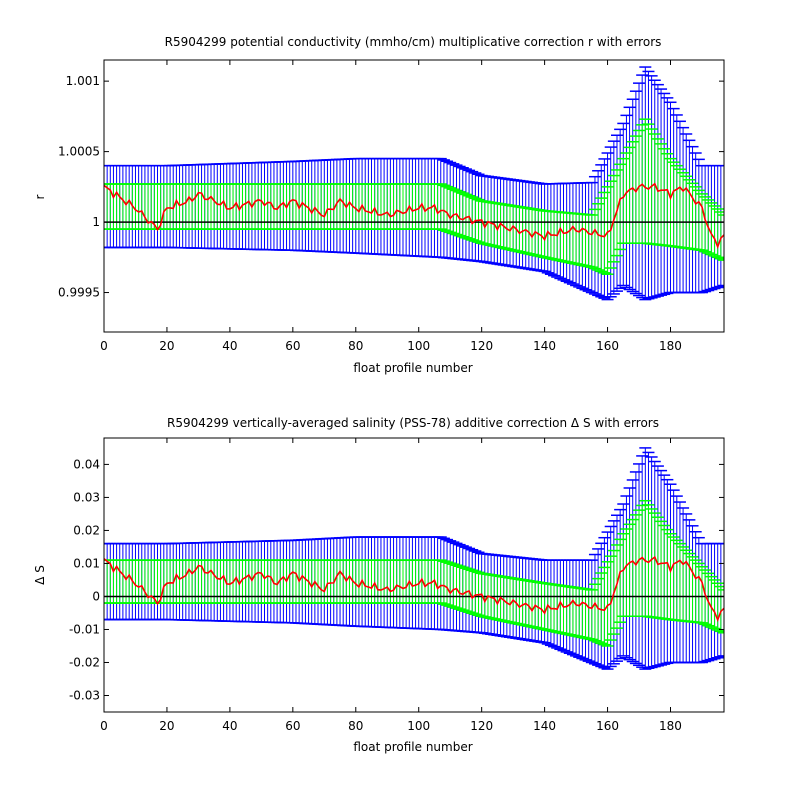  What do you see at coordinates (84, 662) in the screenshot?
I see `y-tick-label: -0.02` at bounding box center [84, 662].